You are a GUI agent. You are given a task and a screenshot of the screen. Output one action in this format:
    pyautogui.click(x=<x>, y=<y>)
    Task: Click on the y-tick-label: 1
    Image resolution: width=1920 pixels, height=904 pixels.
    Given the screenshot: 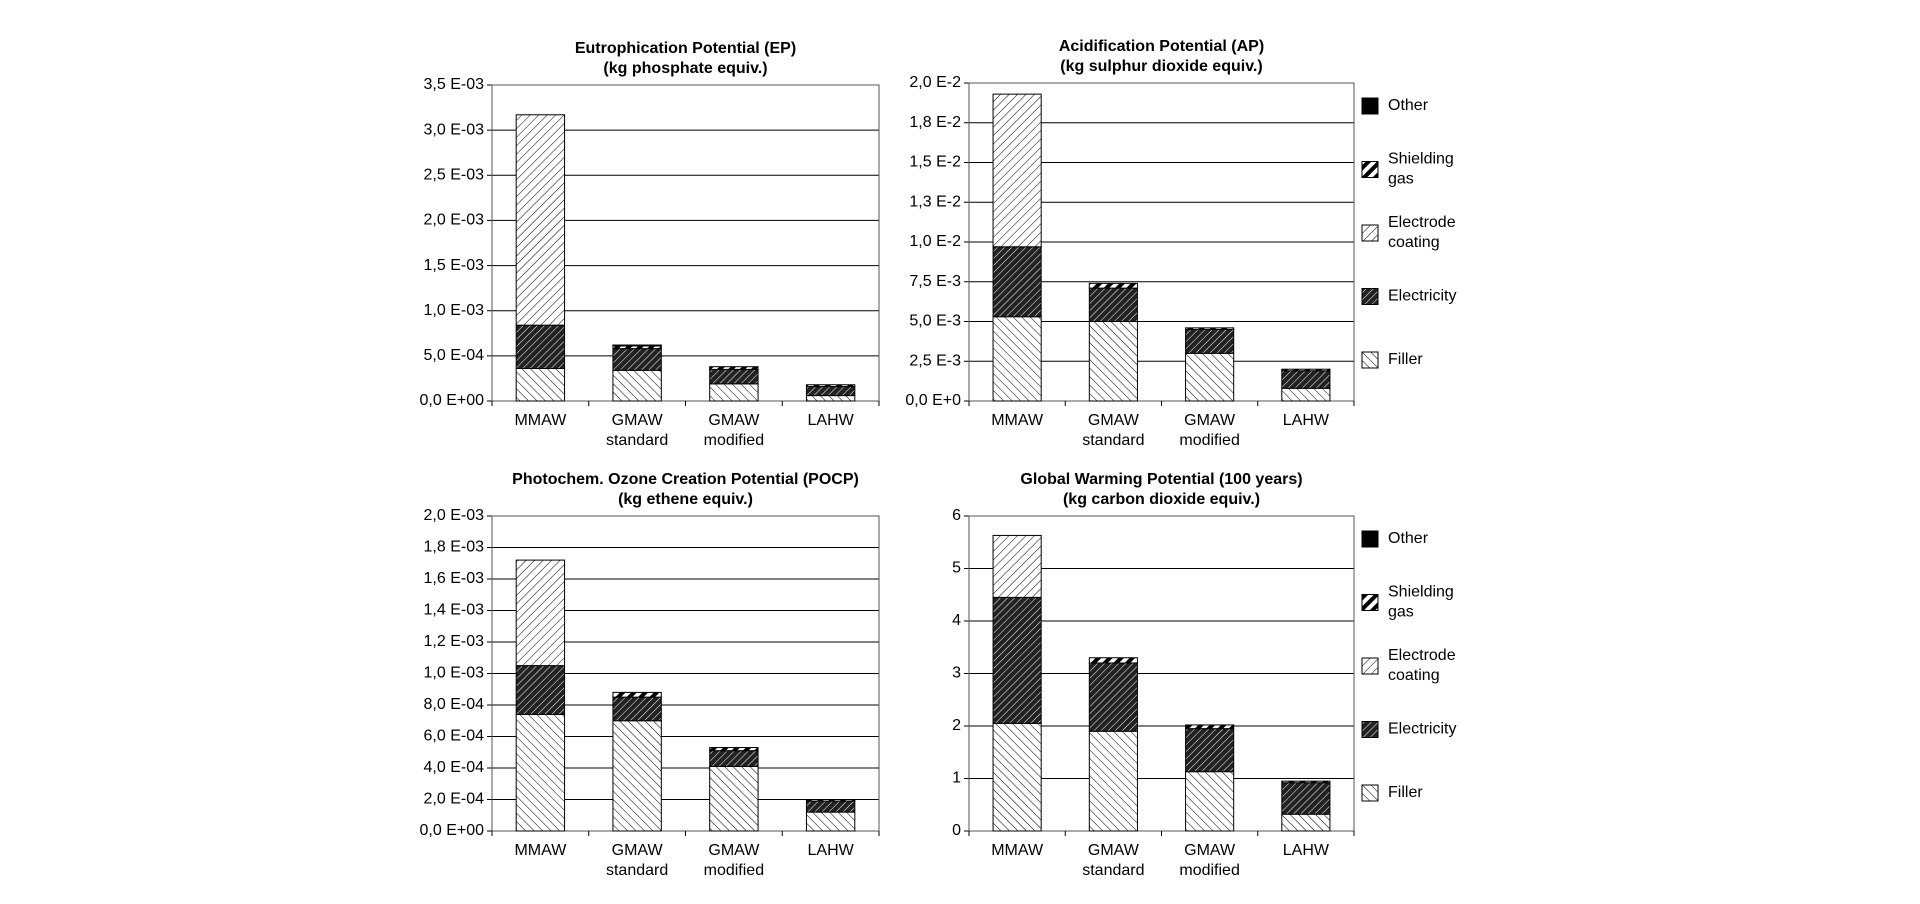 What is the action you would take?
    pyautogui.click(x=956, y=778)
    